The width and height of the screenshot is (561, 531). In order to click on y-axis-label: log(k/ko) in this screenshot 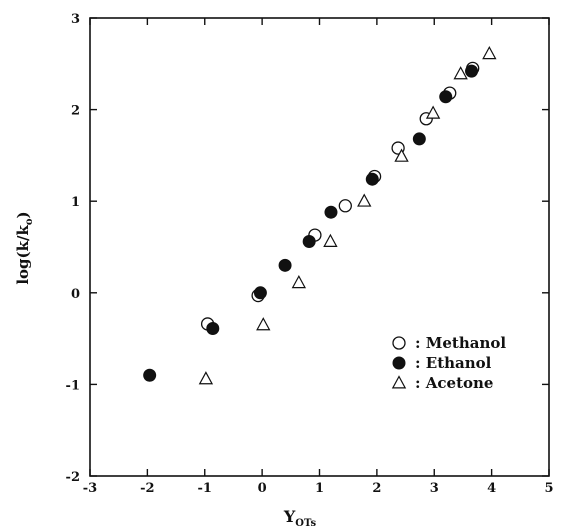, I will do `click(24, 247)`.